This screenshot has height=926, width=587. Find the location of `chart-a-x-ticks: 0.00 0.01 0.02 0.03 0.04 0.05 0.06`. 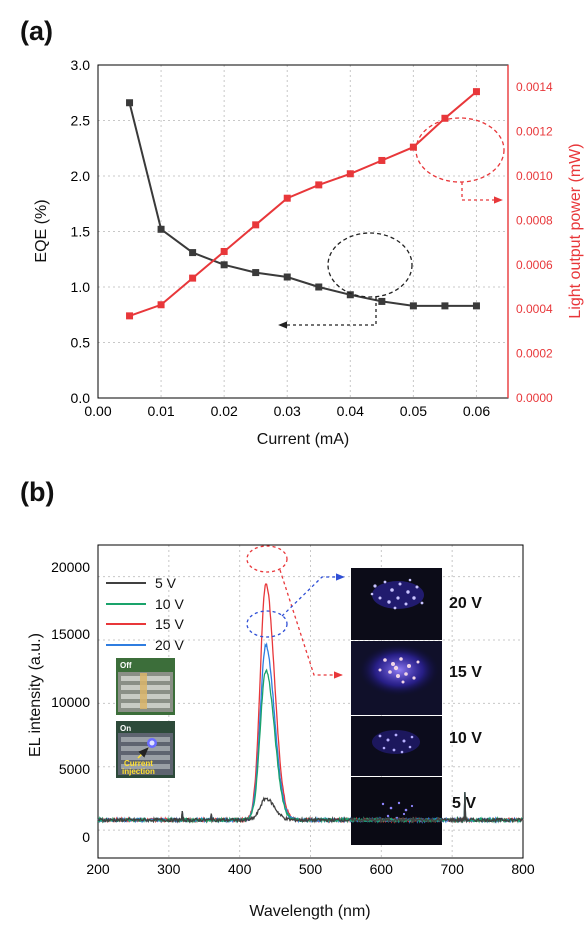

chart-a-x-ticks: 0.00 0.01 0.02 0.03 0.04 0.05 0.06 is located at coordinates (287, 411).